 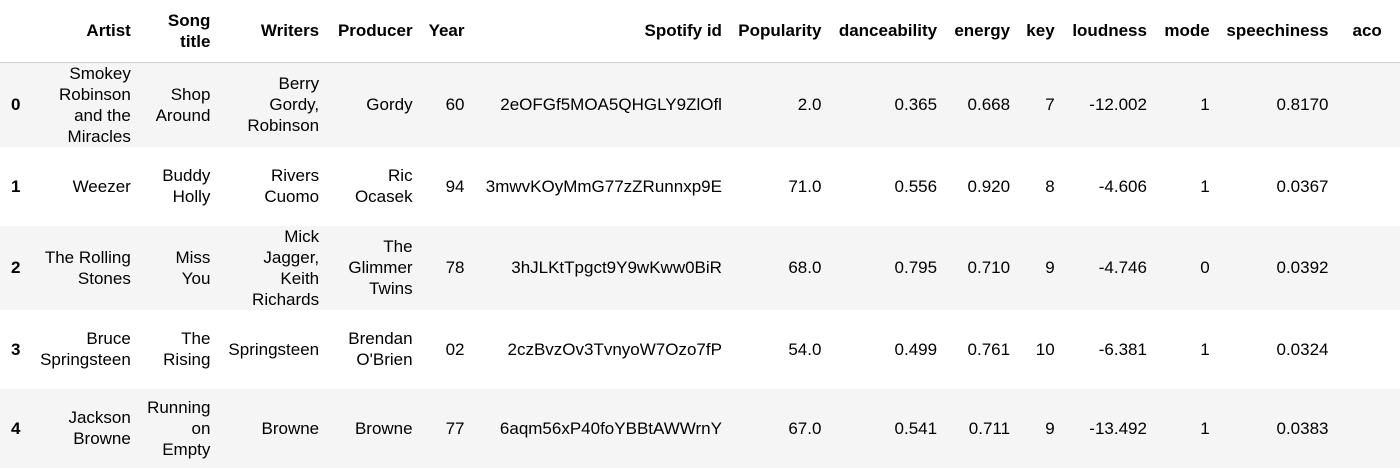 What do you see at coordinates (455, 428) in the screenshot?
I see `cell-year: 77` at bounding box center [455, 428].